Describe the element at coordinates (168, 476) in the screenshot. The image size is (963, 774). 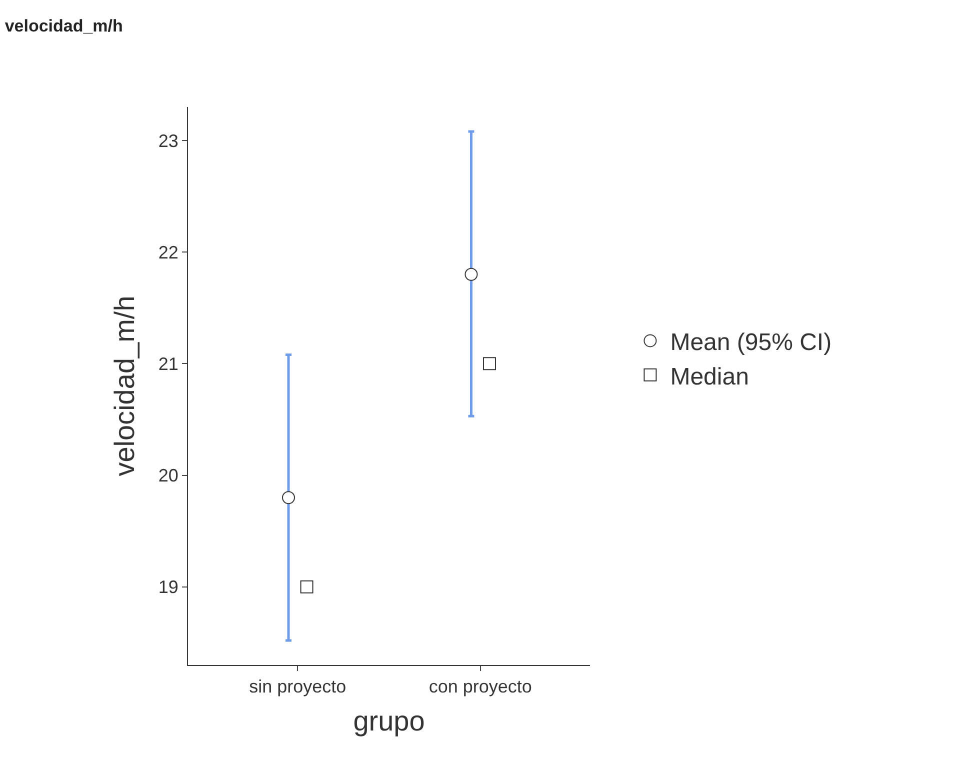
I see `y-tick-label: 20` at that location.